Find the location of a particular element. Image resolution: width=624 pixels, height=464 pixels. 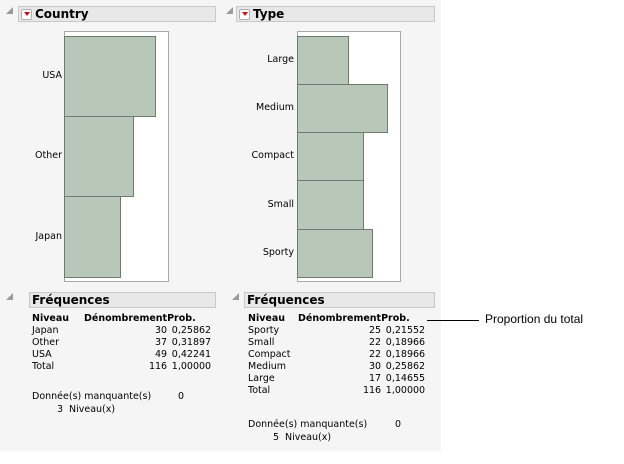

type-frequences-header: Fréquences is located at coordinates (339, 300).